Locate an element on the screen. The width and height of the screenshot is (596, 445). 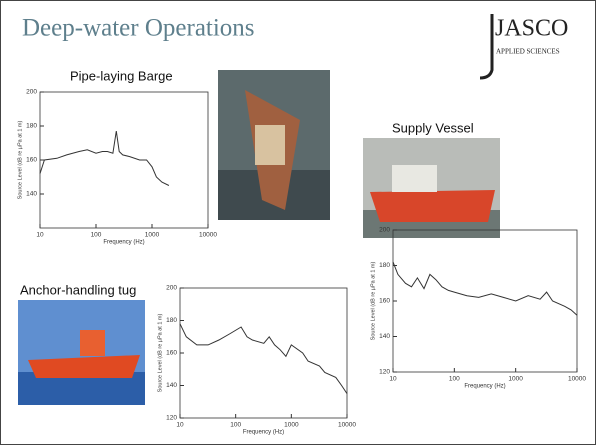
chart-title: Anchor-handling tug is located at coordinates (78, 289).